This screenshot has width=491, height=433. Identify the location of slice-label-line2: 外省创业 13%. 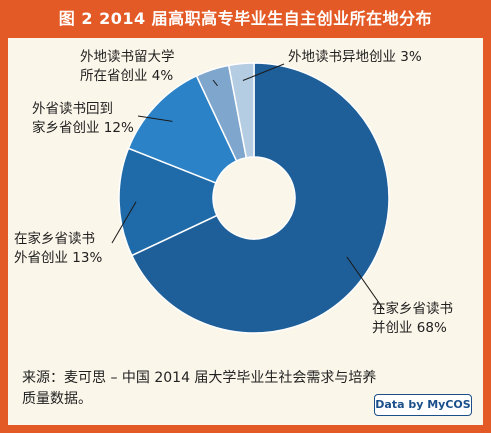
(58, 258).